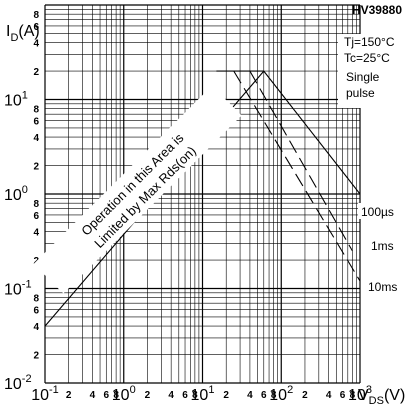  What do you see at coordinates (363, 395) in the screenshot?
I see `x-axis-label-main: V` at bounding box center [363, 395].